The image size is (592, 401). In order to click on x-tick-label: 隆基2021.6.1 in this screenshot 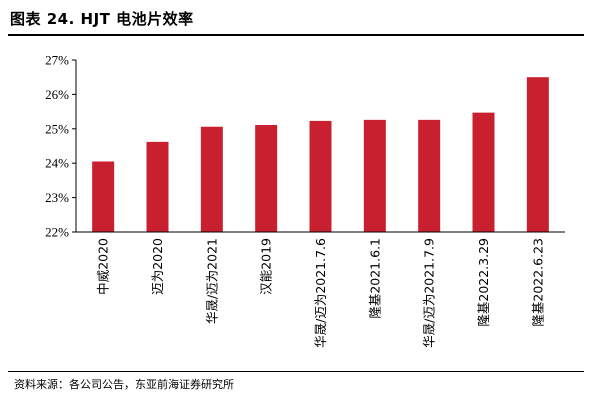, I will do `click(374, 278)`.